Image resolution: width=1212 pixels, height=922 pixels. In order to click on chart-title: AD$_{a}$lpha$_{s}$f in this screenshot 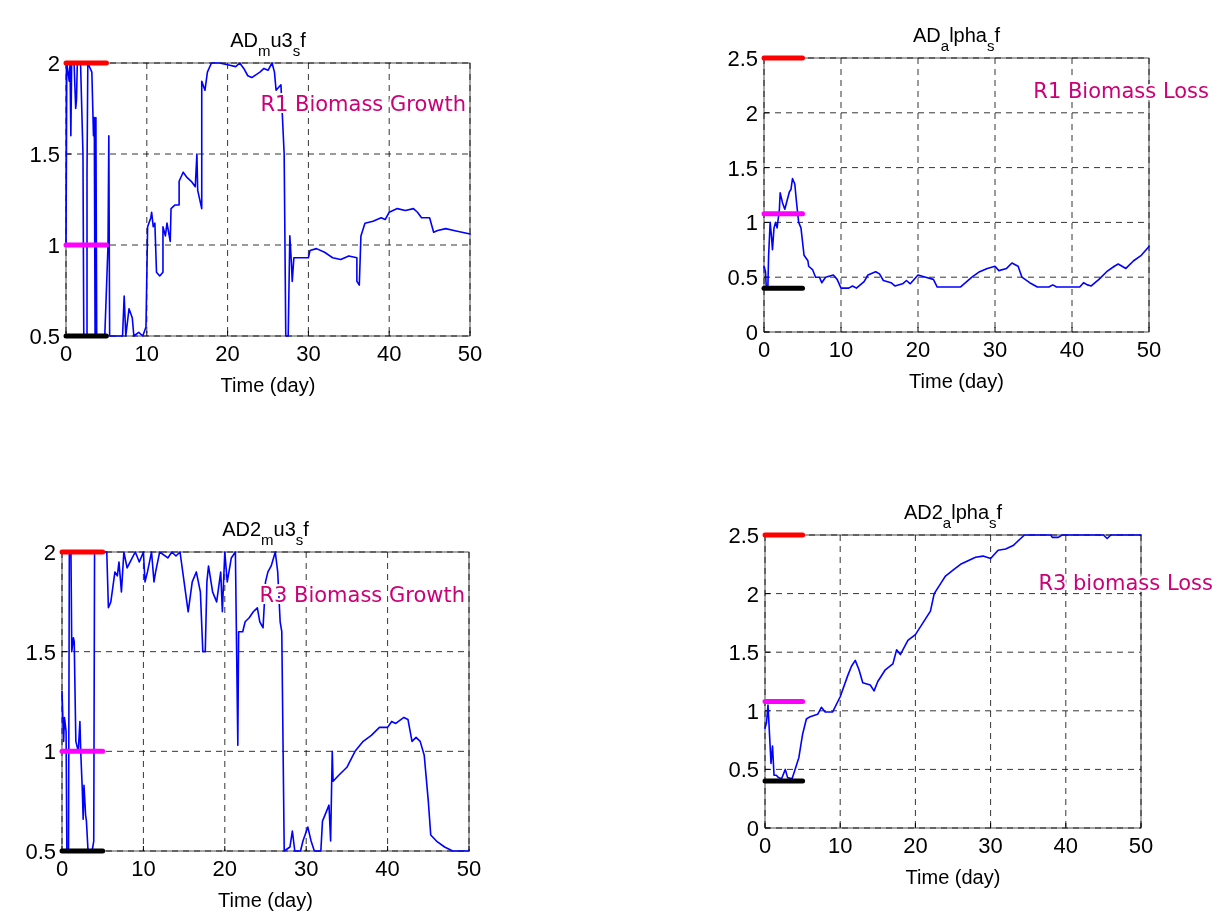, I will do `click(956, 39)`.